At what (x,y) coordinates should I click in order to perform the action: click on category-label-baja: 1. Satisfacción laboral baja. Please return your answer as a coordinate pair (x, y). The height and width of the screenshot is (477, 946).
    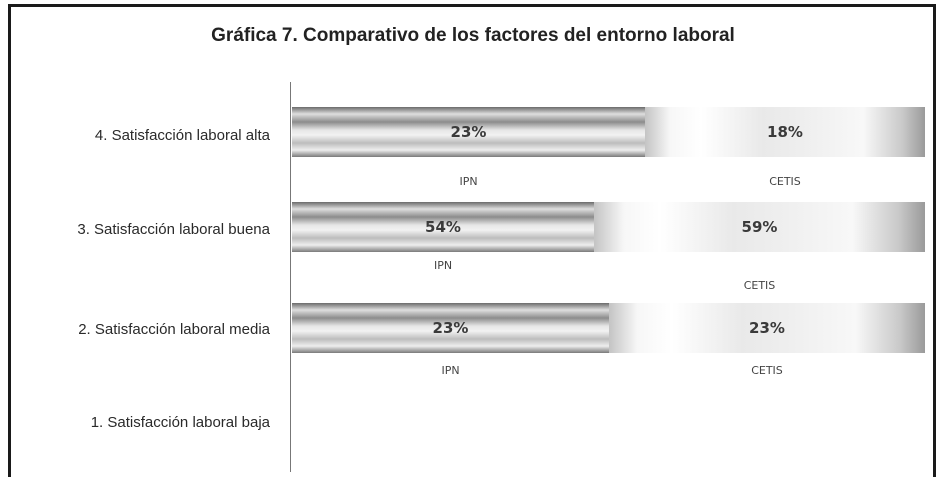
    Looking at the image, I should click on (180, 422).